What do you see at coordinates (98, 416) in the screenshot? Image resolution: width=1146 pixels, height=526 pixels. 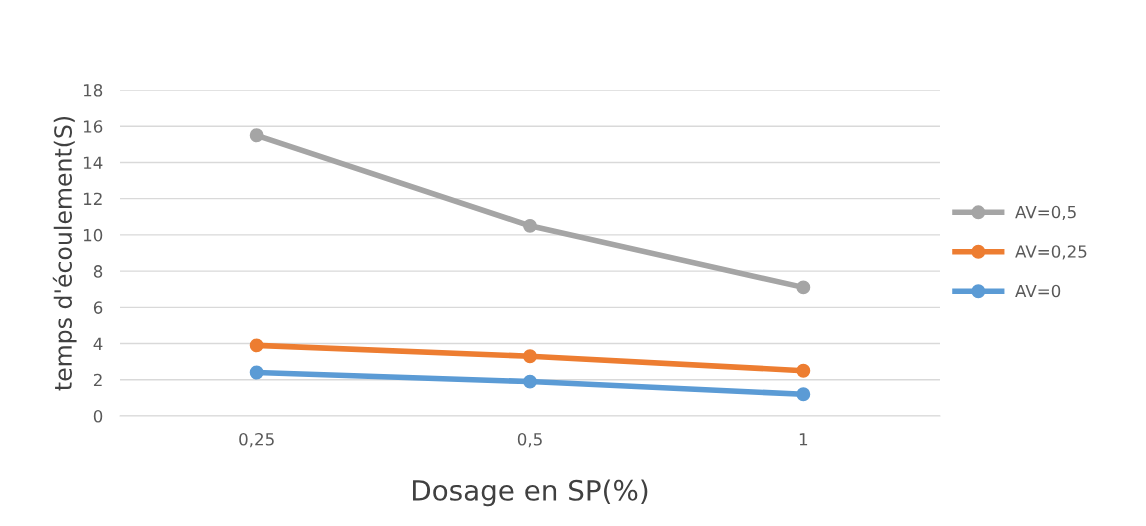 I see `y-tick-label: 0` at bounding box center [98, 416].